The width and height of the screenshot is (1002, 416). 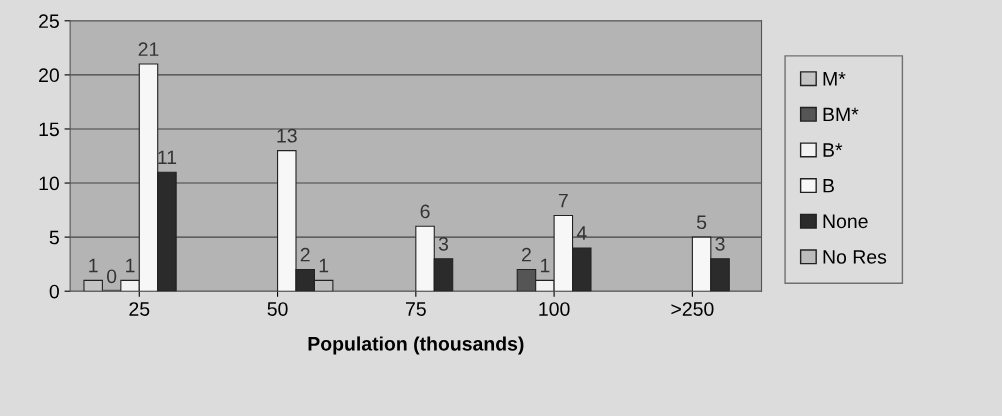 I want to click on data-label: 5, so click(x=701, y=222).